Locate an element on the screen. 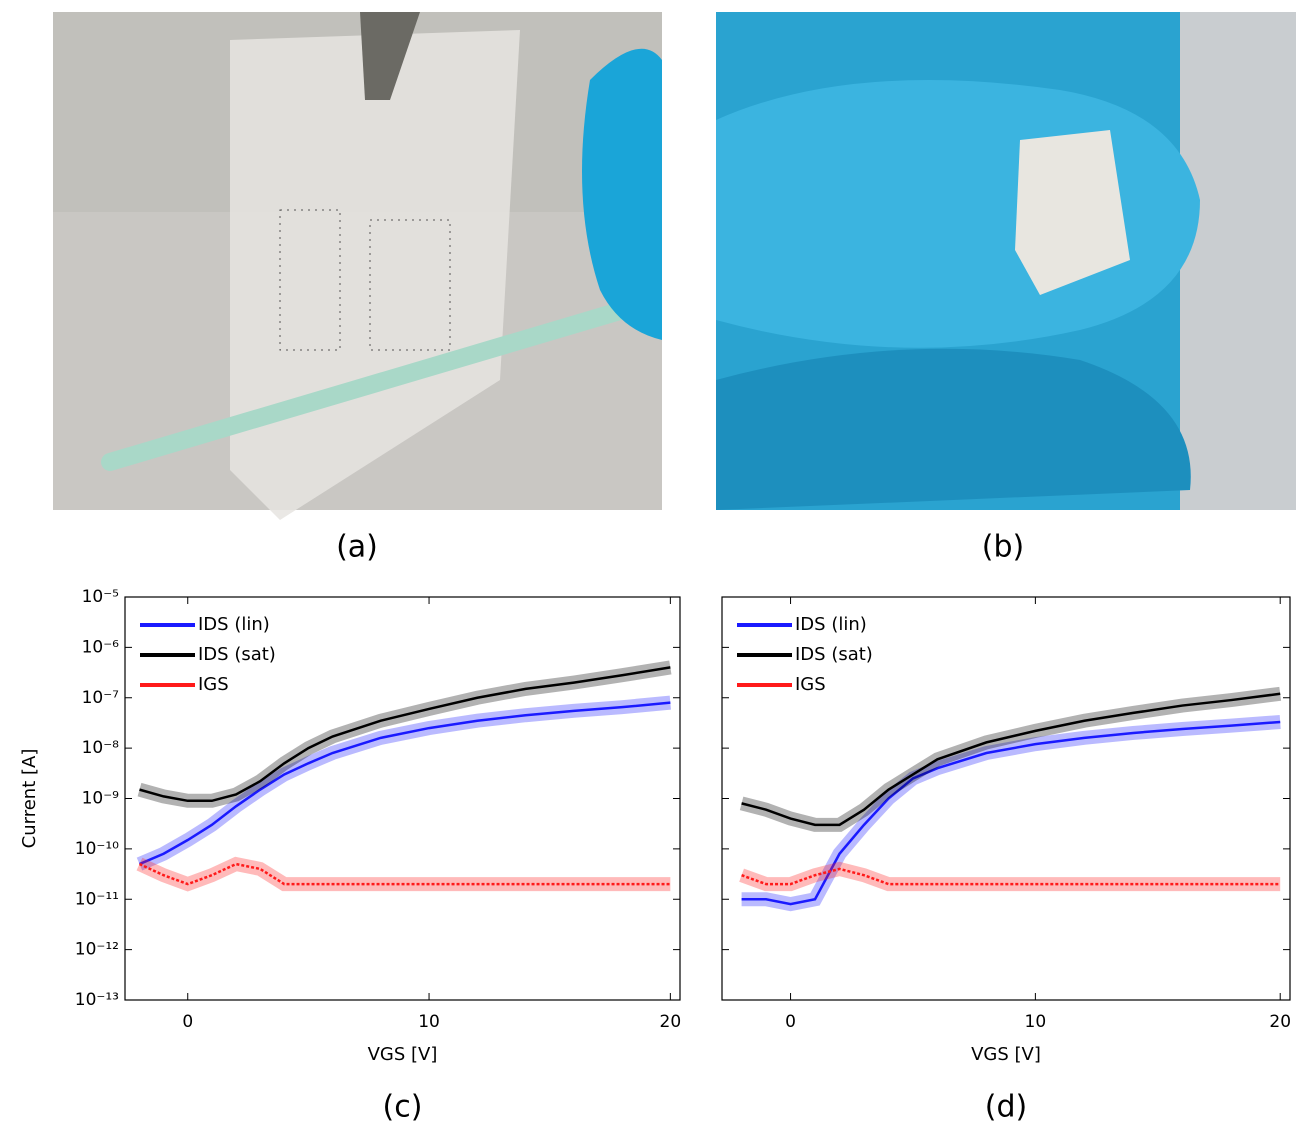 The height and width of the screenshot is (1129, 1296). photo-caption: (b) is located at coordinates (1003, 547).